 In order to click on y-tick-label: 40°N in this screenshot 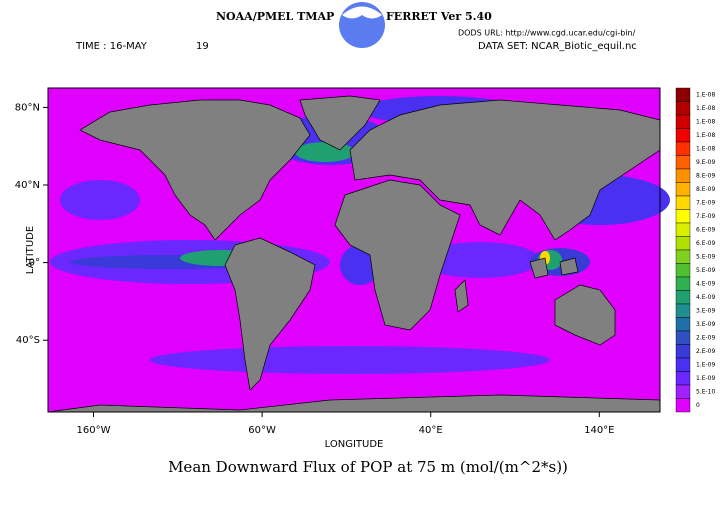, I will do `click(27, 185)`.